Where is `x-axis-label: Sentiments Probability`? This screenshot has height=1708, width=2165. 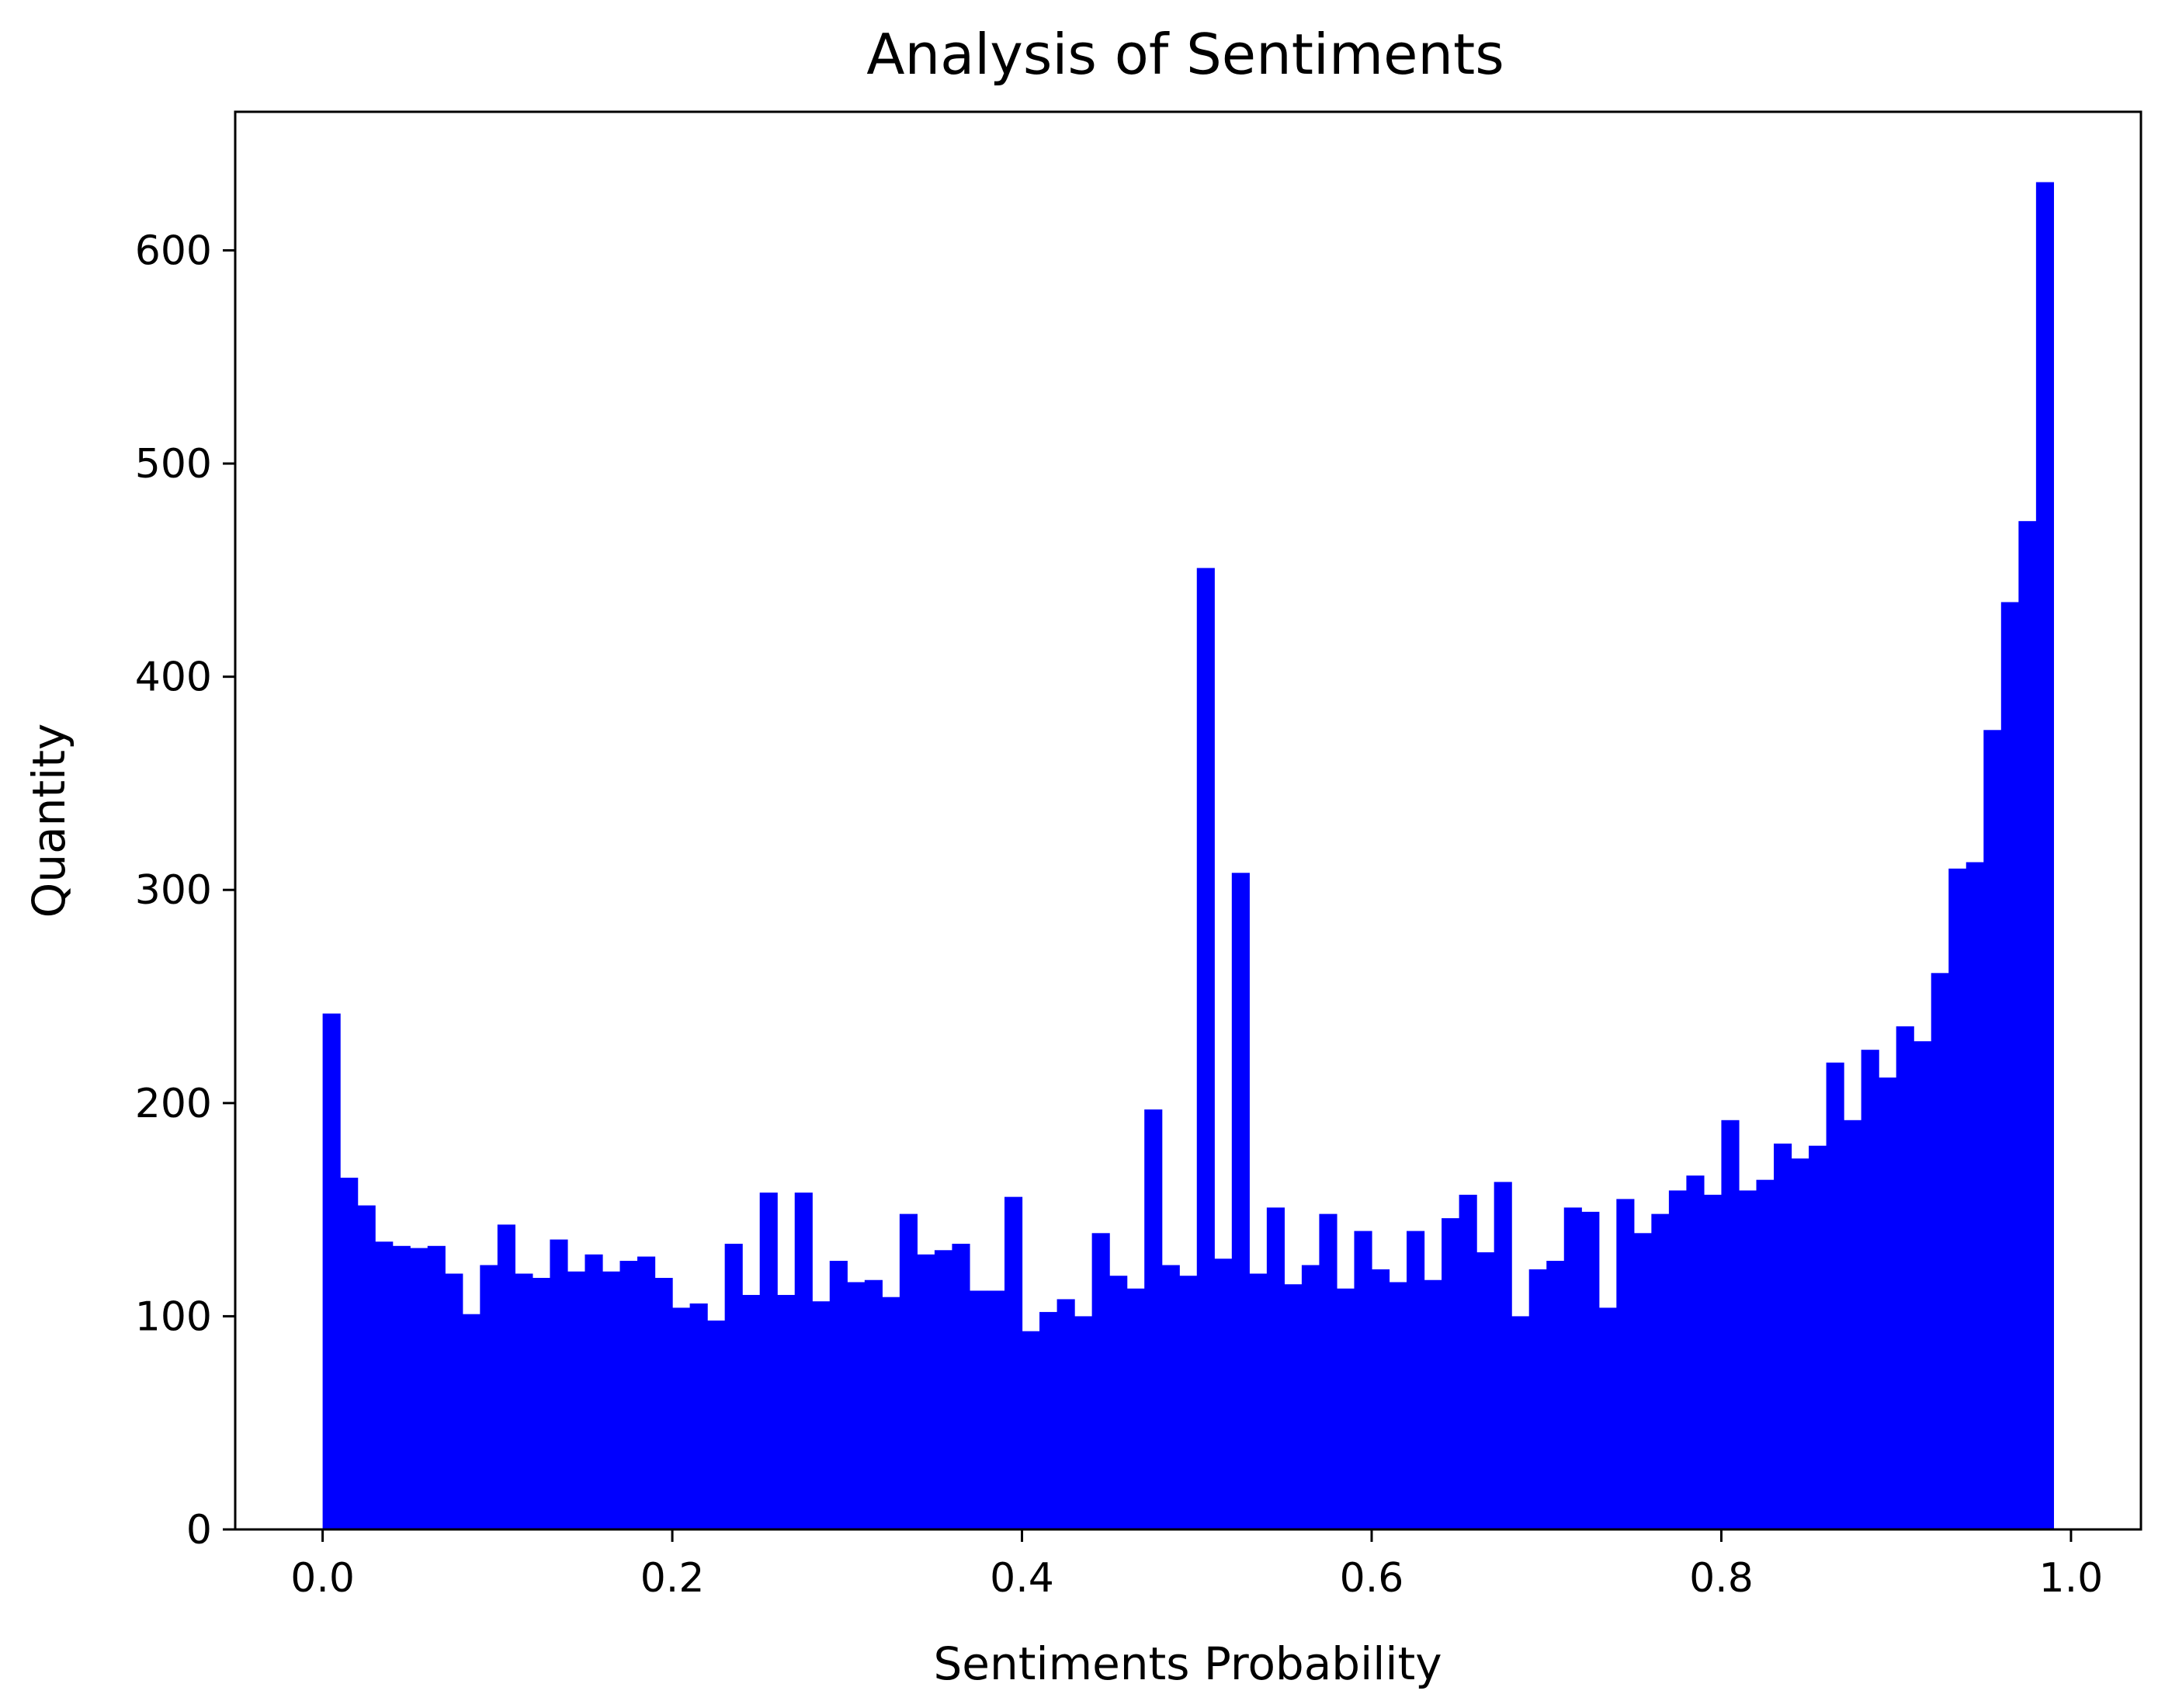 x-axis-label: Sentiments Probability is located at coordinates (1187, 1663).